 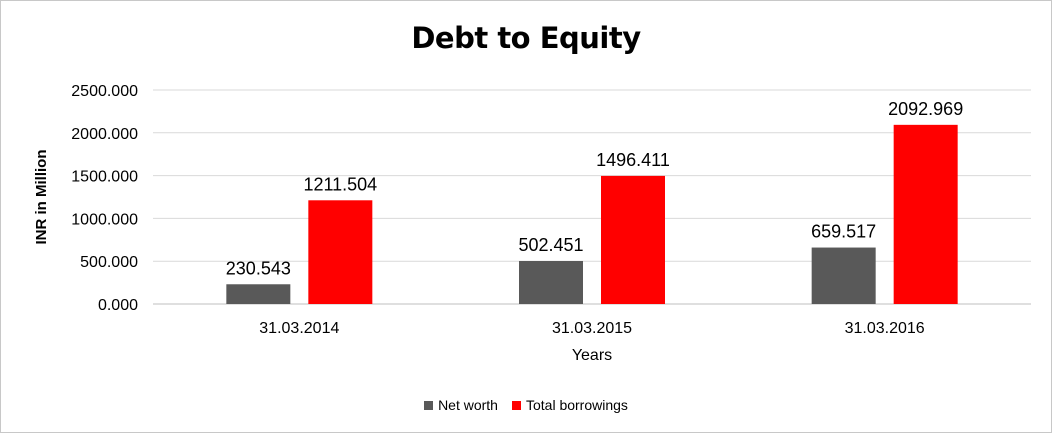 What do you see at coordinates (429, 405) in the screenshot?
I see `legend-swatch-net-worth` at bounding box center [429, 405].